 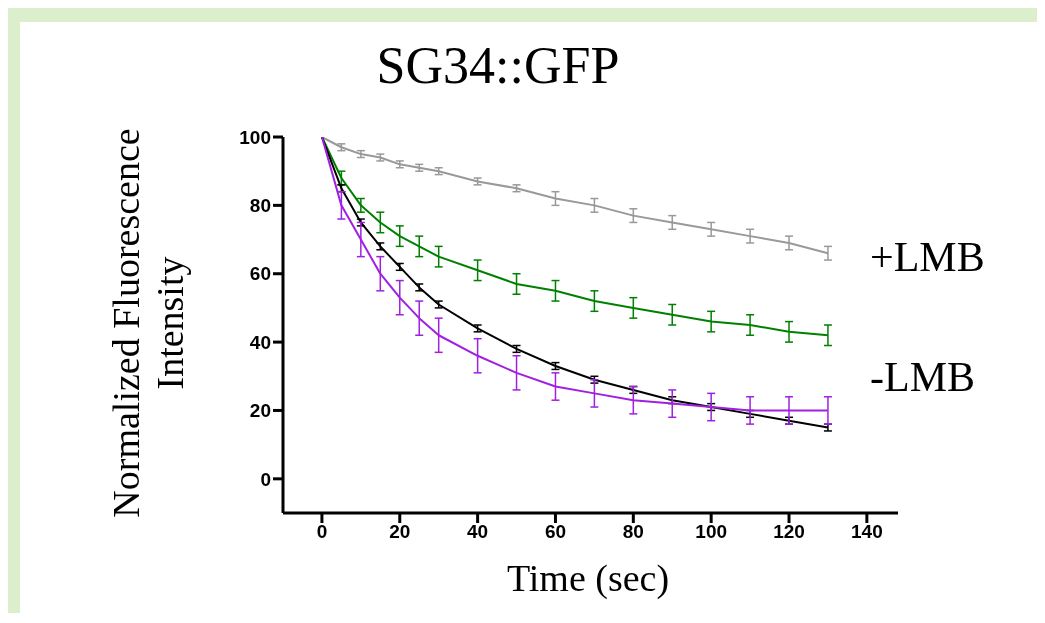 What do you see at coordinates (711, 532) in the screenshot?
I see `x-tick-label: 100` at bounding box center [711, 532].